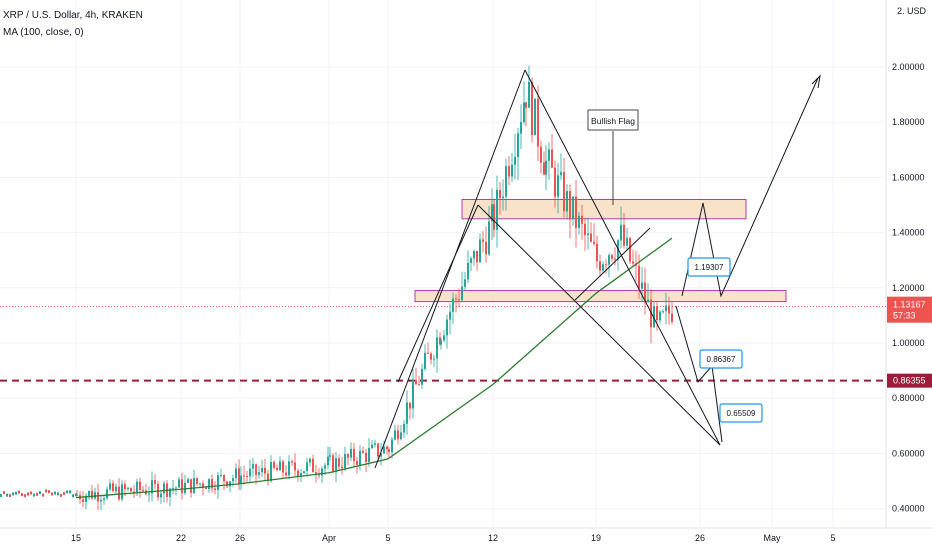  I want to click on target-label: 0.86367, so click(721, 359).